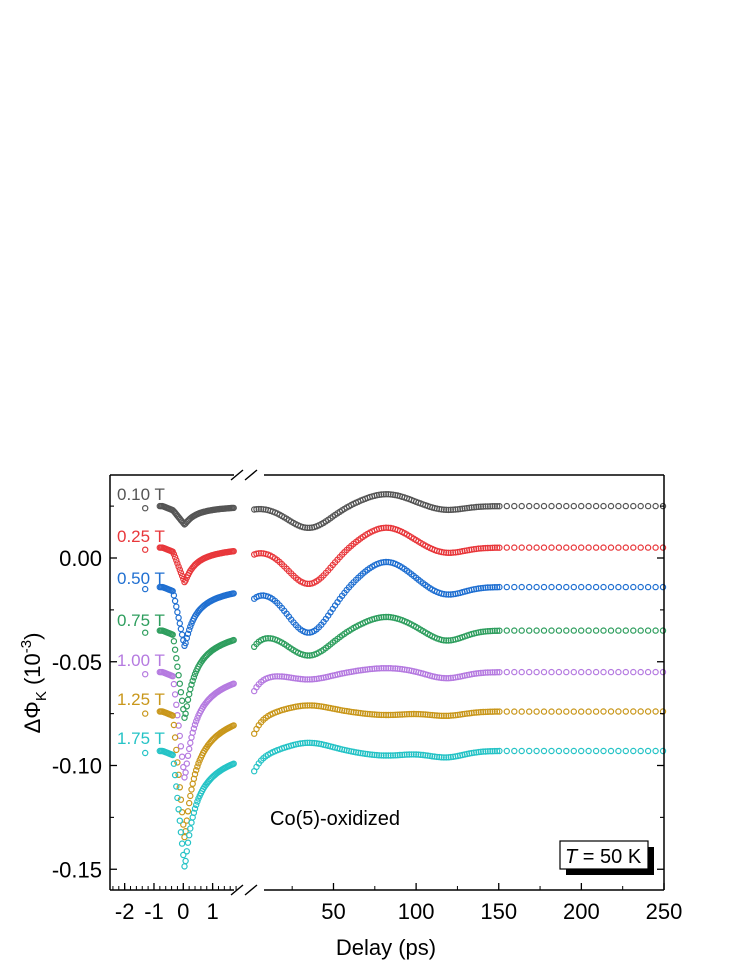 The width and height of the screenshot is (747, 967). Describe the element at coordinates (141, 660) in the screenshot. I see `series-label-4: 1.00 T` at that location.